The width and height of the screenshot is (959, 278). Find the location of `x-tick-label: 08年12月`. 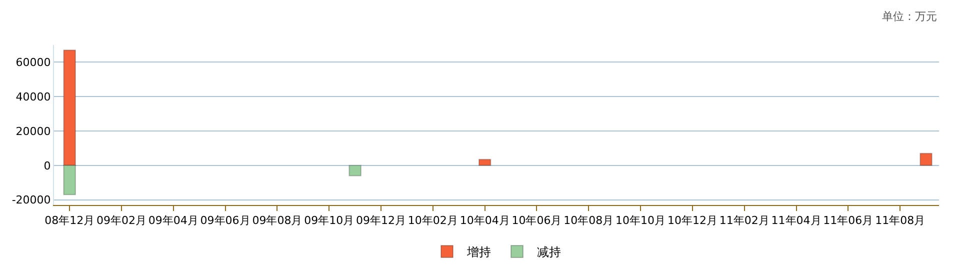

x-tick-label: 08年12月 is located at coordinates (69, 221).